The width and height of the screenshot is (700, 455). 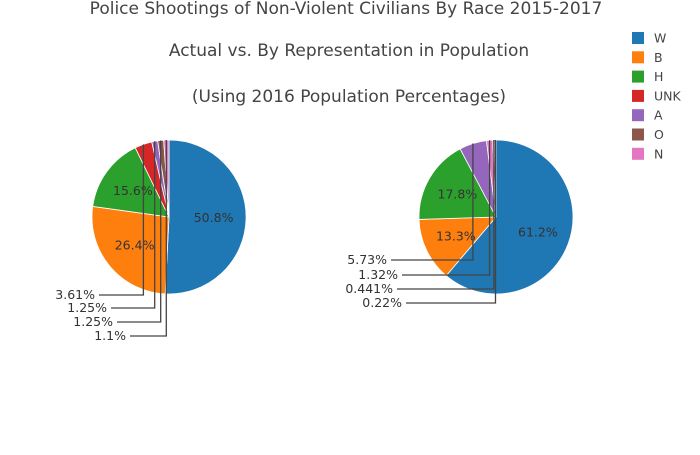 What do you see at coordinates (93, 321) in the screenshot?
I see `left-pie-label-o: 1.25%` at bounding box center [93, 321].